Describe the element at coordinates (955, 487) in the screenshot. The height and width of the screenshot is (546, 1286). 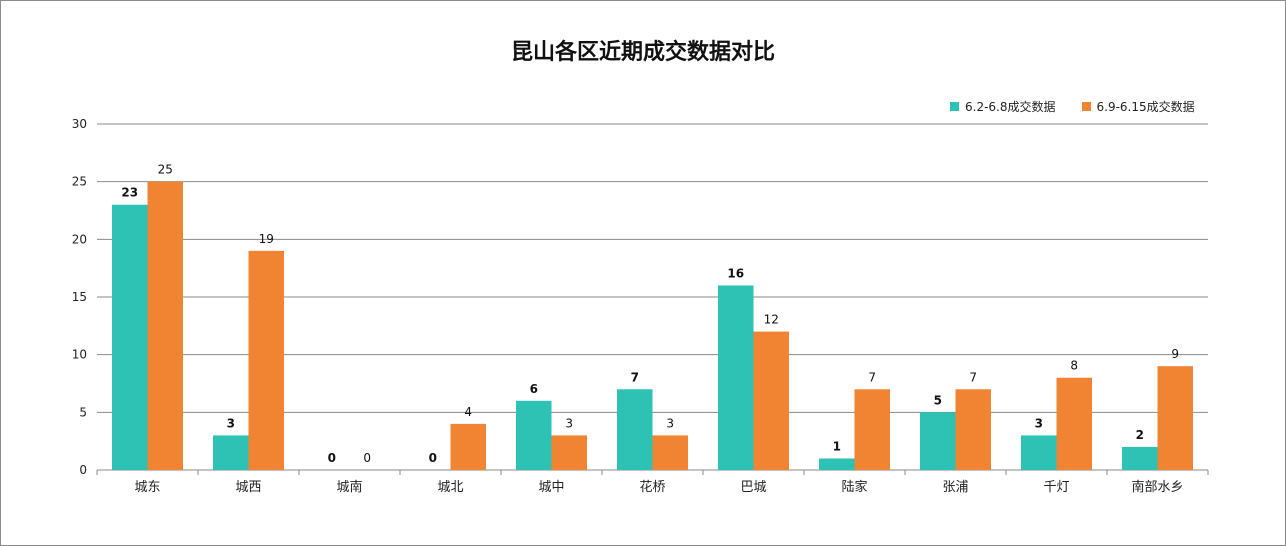
I see `x-tick-label: 张浦` at that location.